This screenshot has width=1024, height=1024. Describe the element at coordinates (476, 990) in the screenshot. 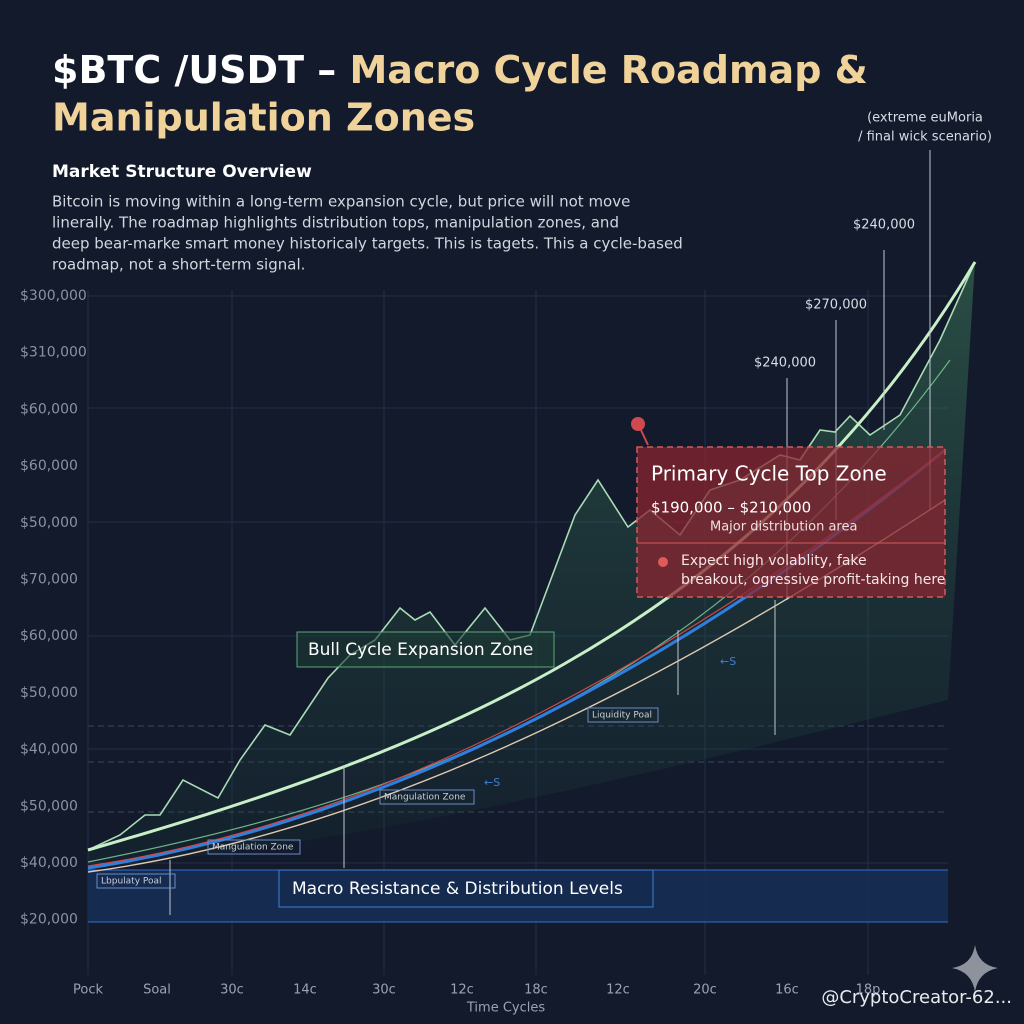

I see `x-axis-labels: Pock Soal 30c 14c 30c 12c 18c 12c 20c 16c 18p` at that location.